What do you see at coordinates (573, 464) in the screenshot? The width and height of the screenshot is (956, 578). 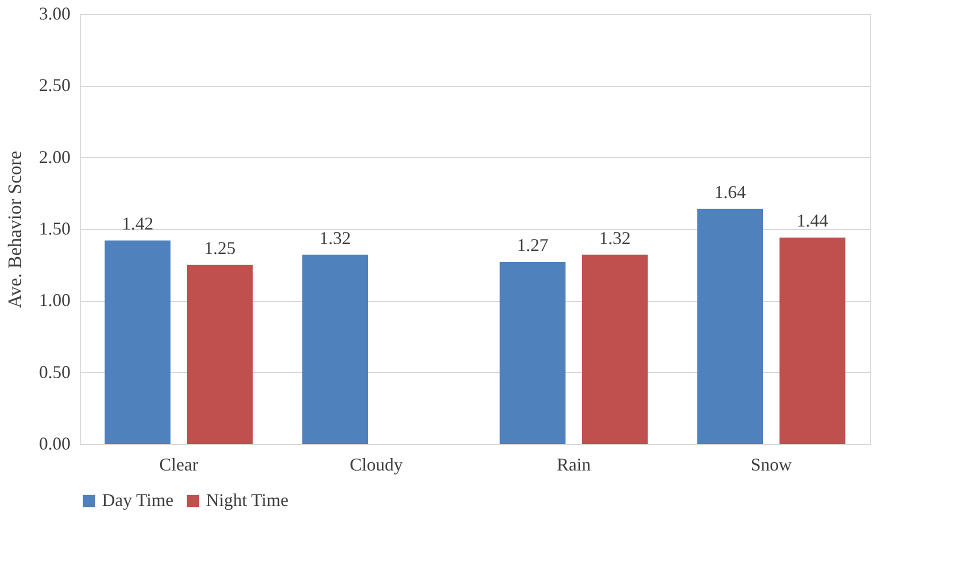 I see `x-tick-label: Rain` at bounding box center [573, 464].